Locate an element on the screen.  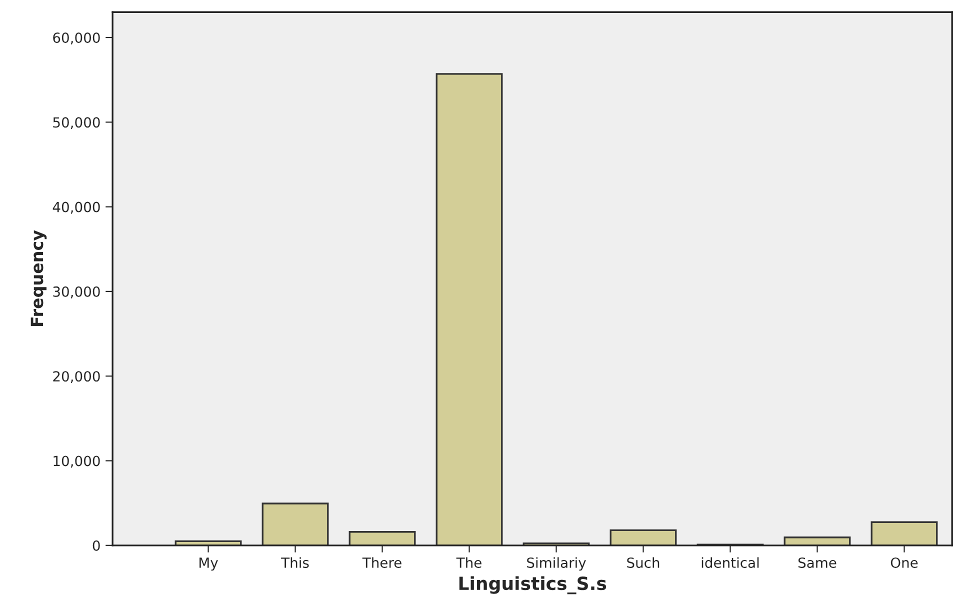
y-tick-label: 0 is located at coordinates (96, 545).